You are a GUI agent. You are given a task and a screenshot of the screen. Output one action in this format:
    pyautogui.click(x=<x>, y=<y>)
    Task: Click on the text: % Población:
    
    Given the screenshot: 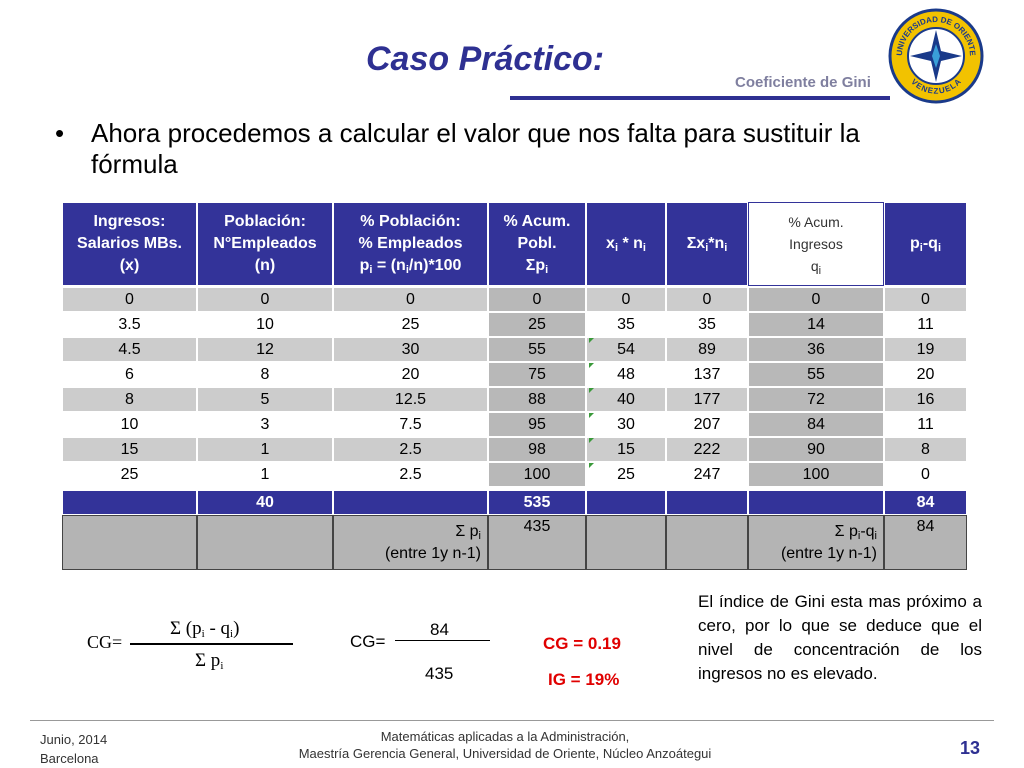 What is the action you would take?
    pyautogui.click(x=410, y=221)
    